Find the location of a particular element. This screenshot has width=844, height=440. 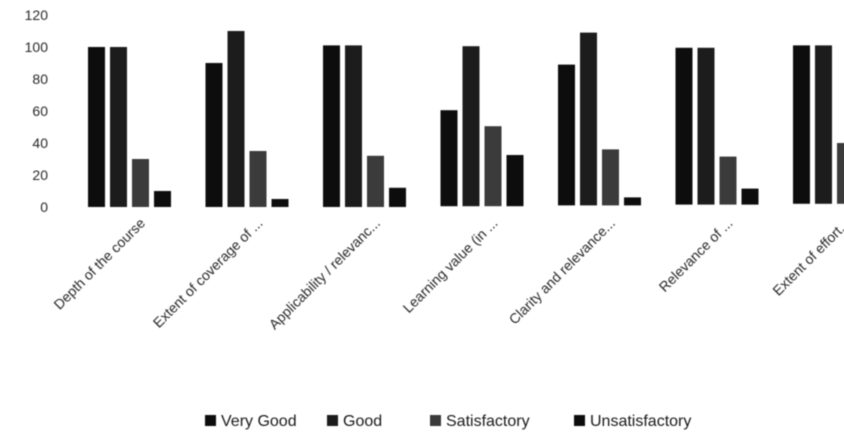

y-tick-label: 0 is located at coordinates (44, 207).